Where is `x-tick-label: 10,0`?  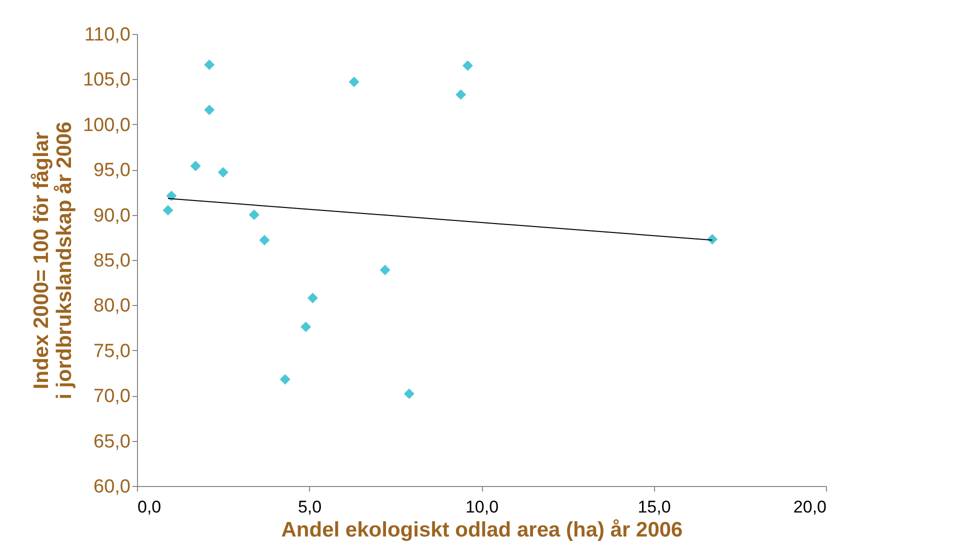 x-tick-label: 10,0 is located at coordinates (482, 507).